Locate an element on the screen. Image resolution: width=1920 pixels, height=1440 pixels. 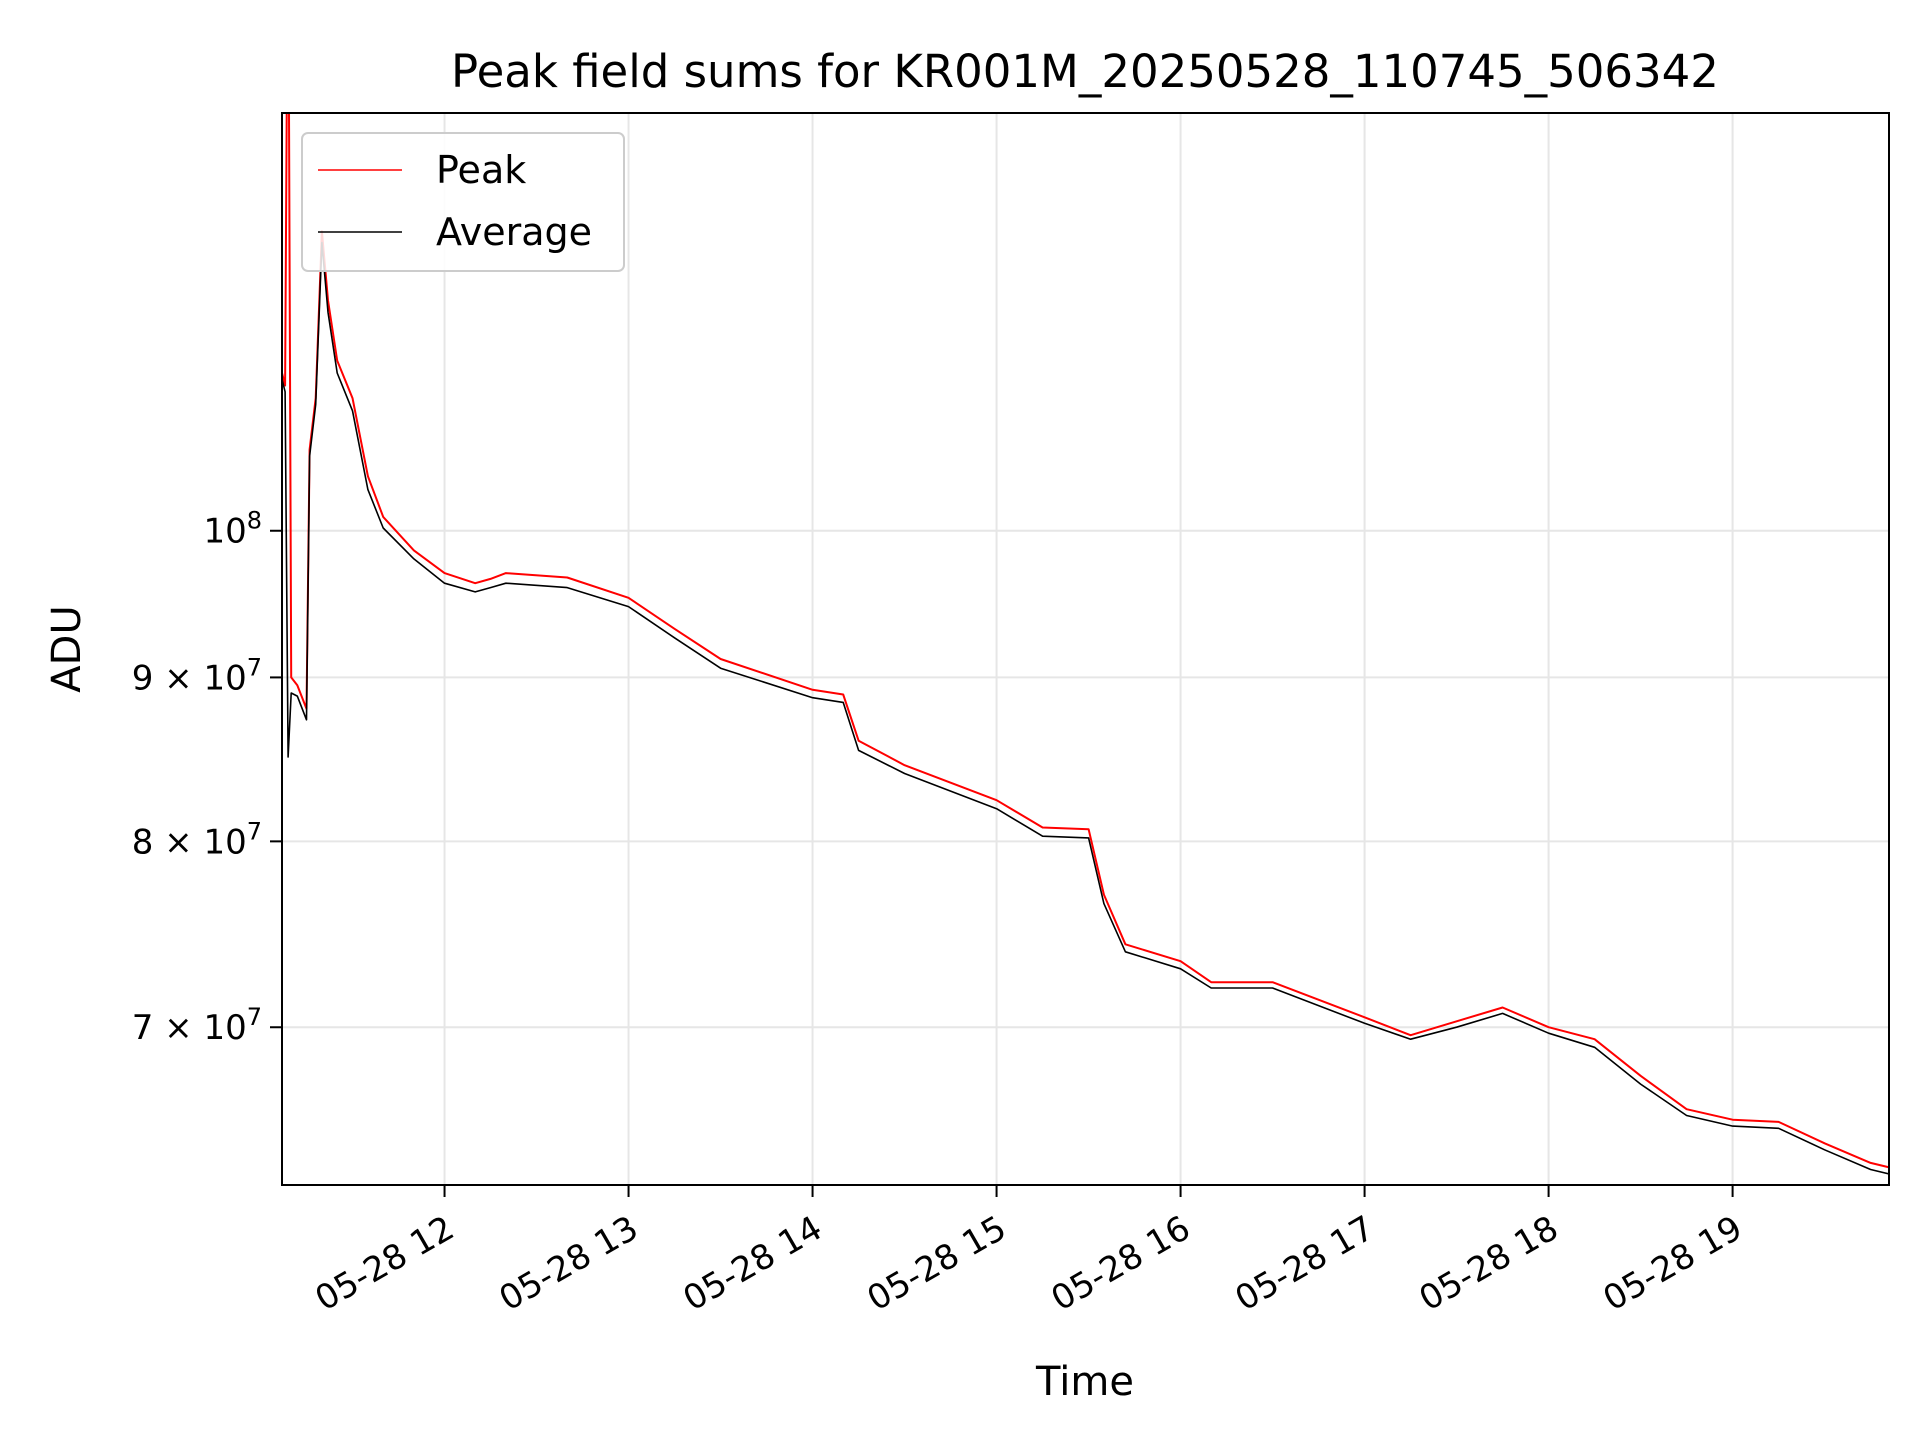
legend-box is located at coordinates (463, 202).